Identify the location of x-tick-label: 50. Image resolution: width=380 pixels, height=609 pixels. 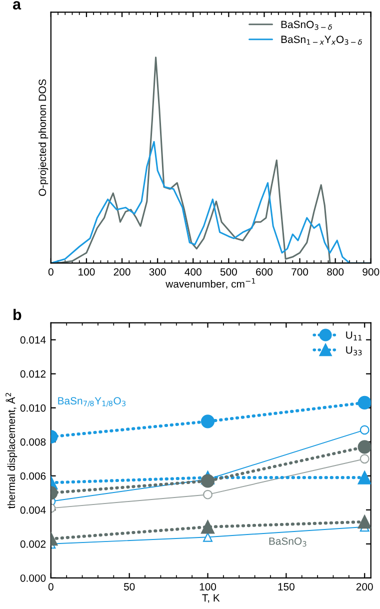
(129, 586).